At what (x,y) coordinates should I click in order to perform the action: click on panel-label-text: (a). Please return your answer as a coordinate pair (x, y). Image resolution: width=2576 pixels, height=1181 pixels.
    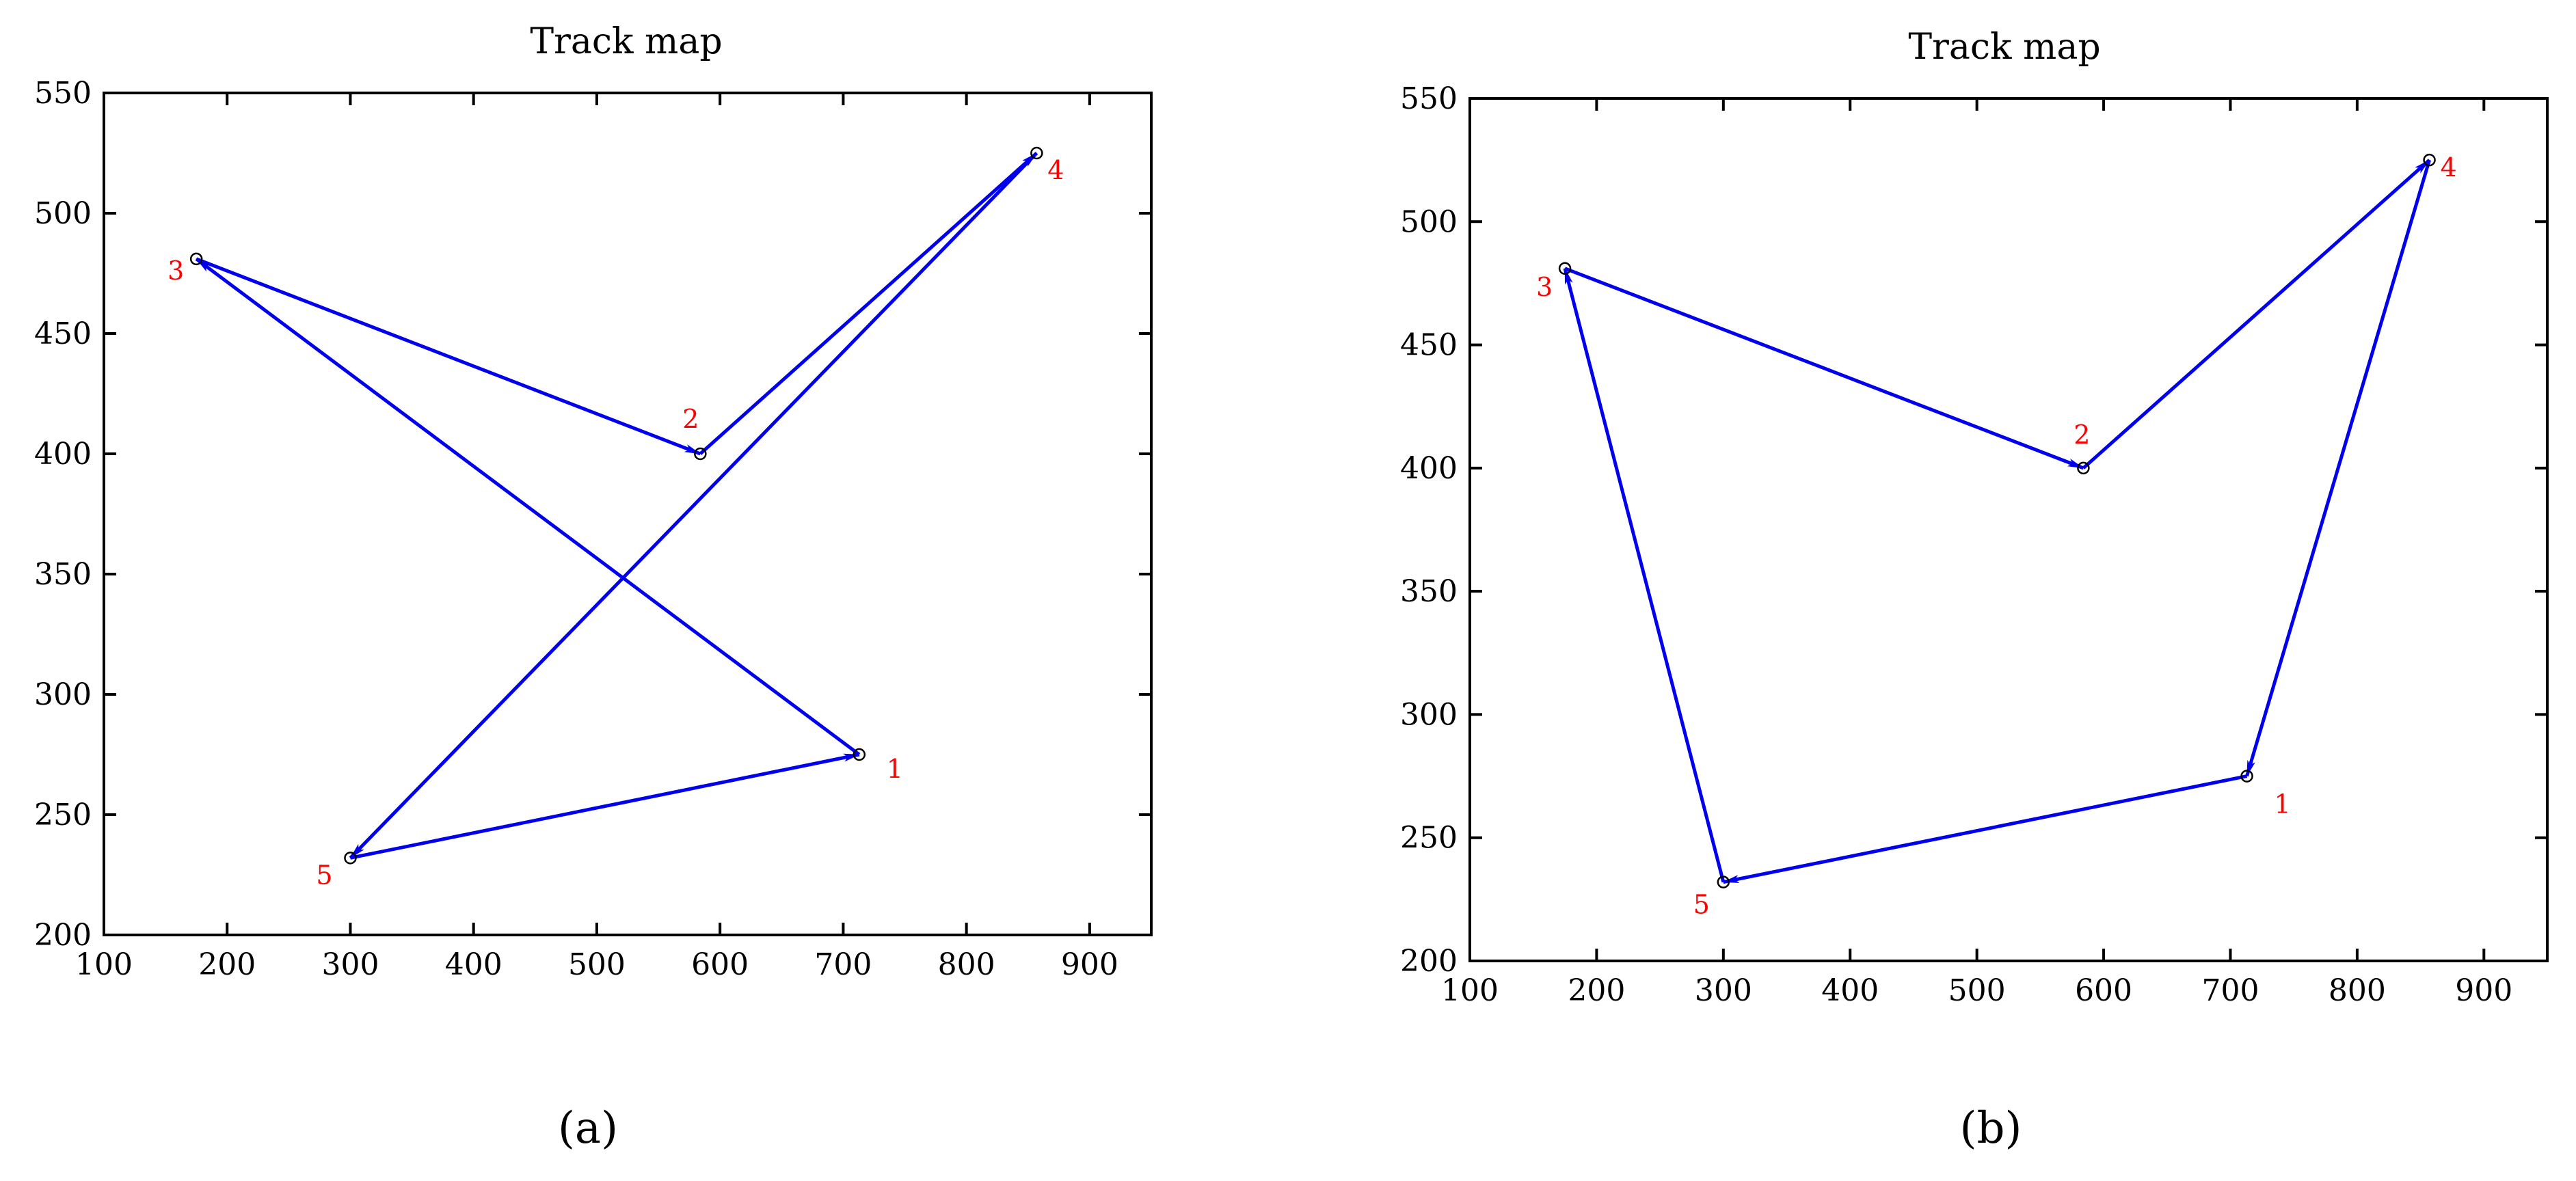
    Looking at the image, I should click on (588, 1128).